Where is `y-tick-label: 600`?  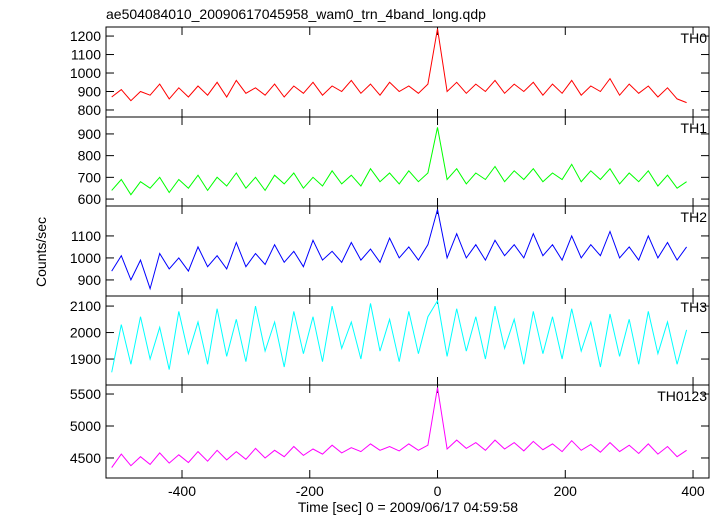 y-tick-label: 600 is located at coordinates (90, 199).